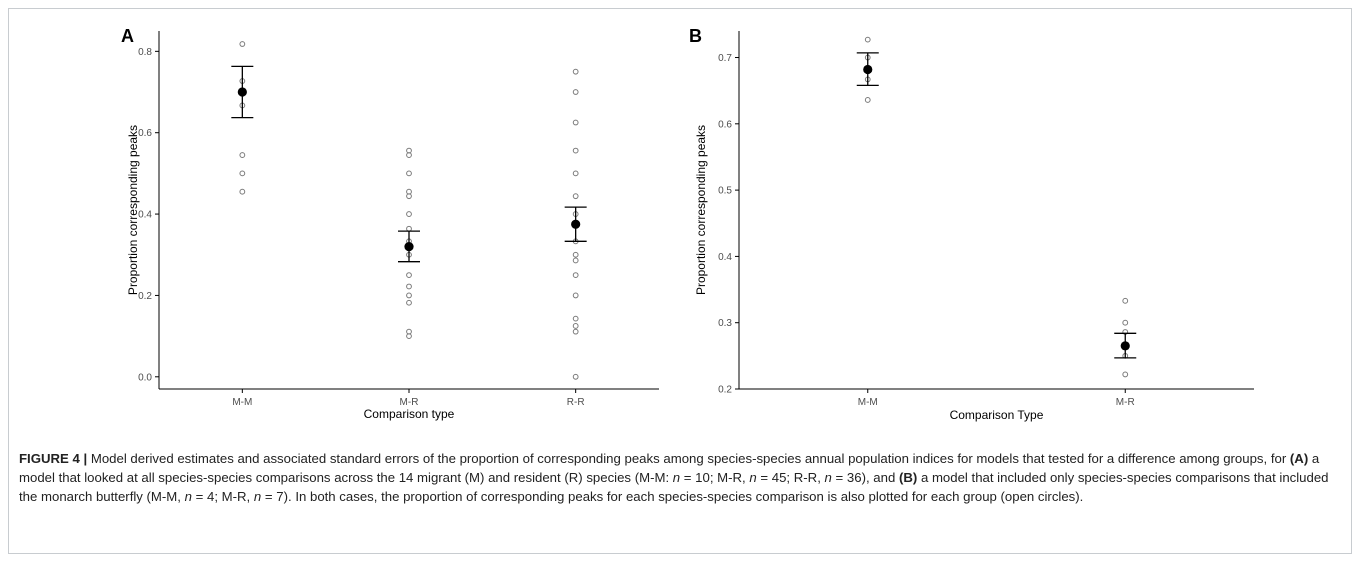 This screenshot has height=562, width=1360. Describe the element at coordinates (576, 402) in the screenshot. I see `x-tick-label: R-R` at that location.